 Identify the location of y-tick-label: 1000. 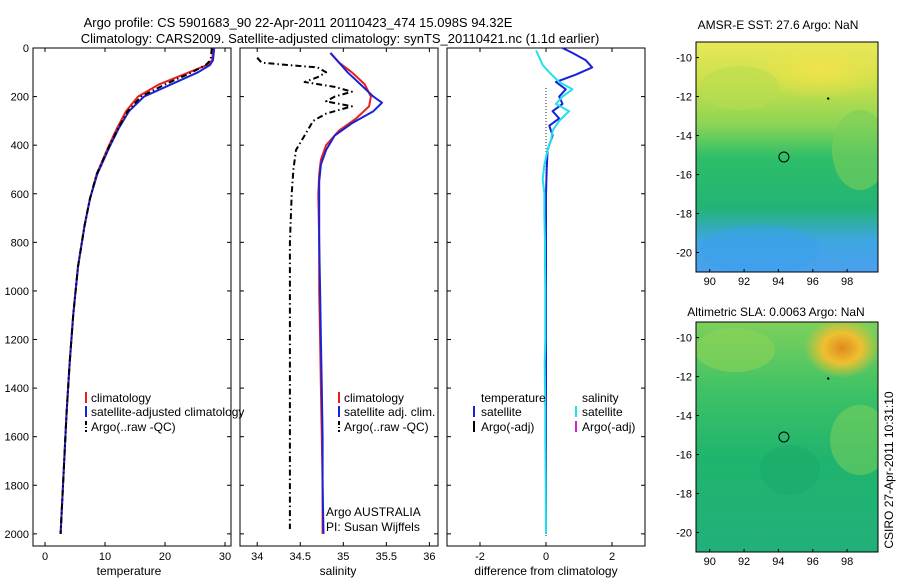
(17, 292).